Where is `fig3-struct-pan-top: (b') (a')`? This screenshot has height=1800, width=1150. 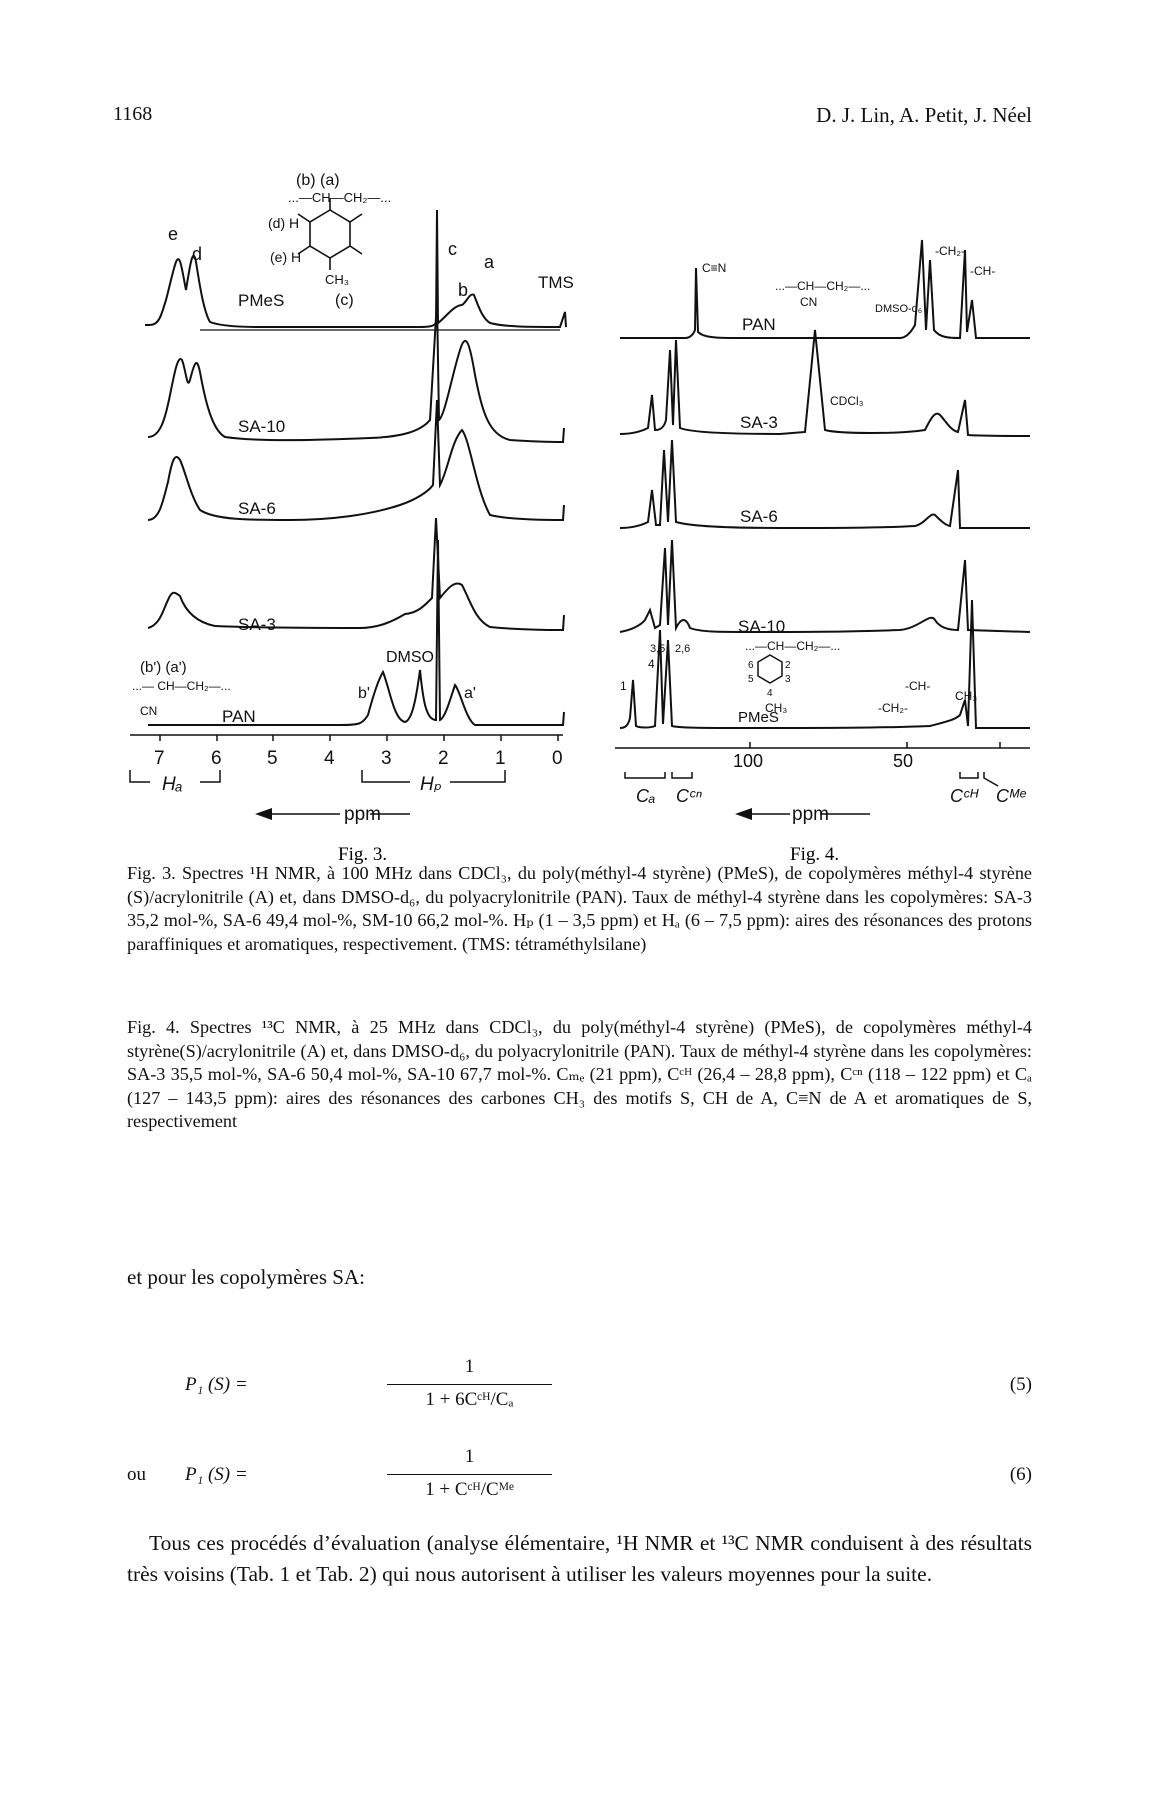 fig3-struct-pan-top: (b') (a') is located at coordinates (163, 667).